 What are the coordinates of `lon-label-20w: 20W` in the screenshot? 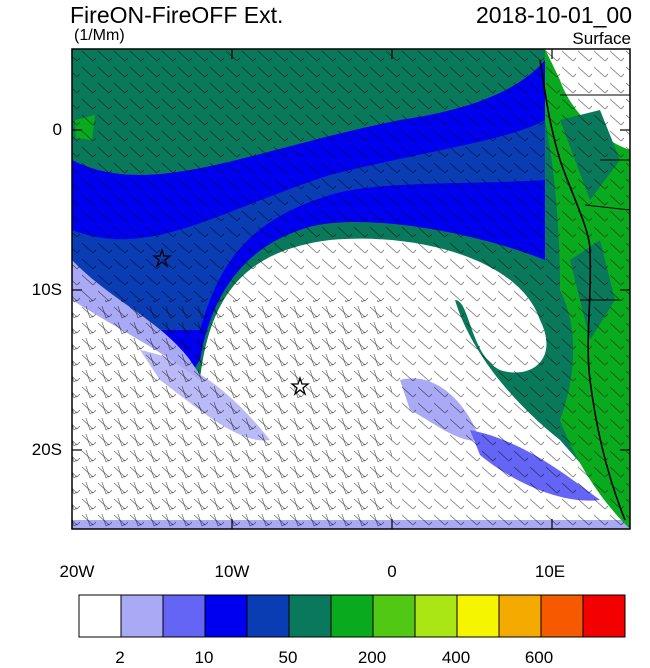 It's located at (77, 571).